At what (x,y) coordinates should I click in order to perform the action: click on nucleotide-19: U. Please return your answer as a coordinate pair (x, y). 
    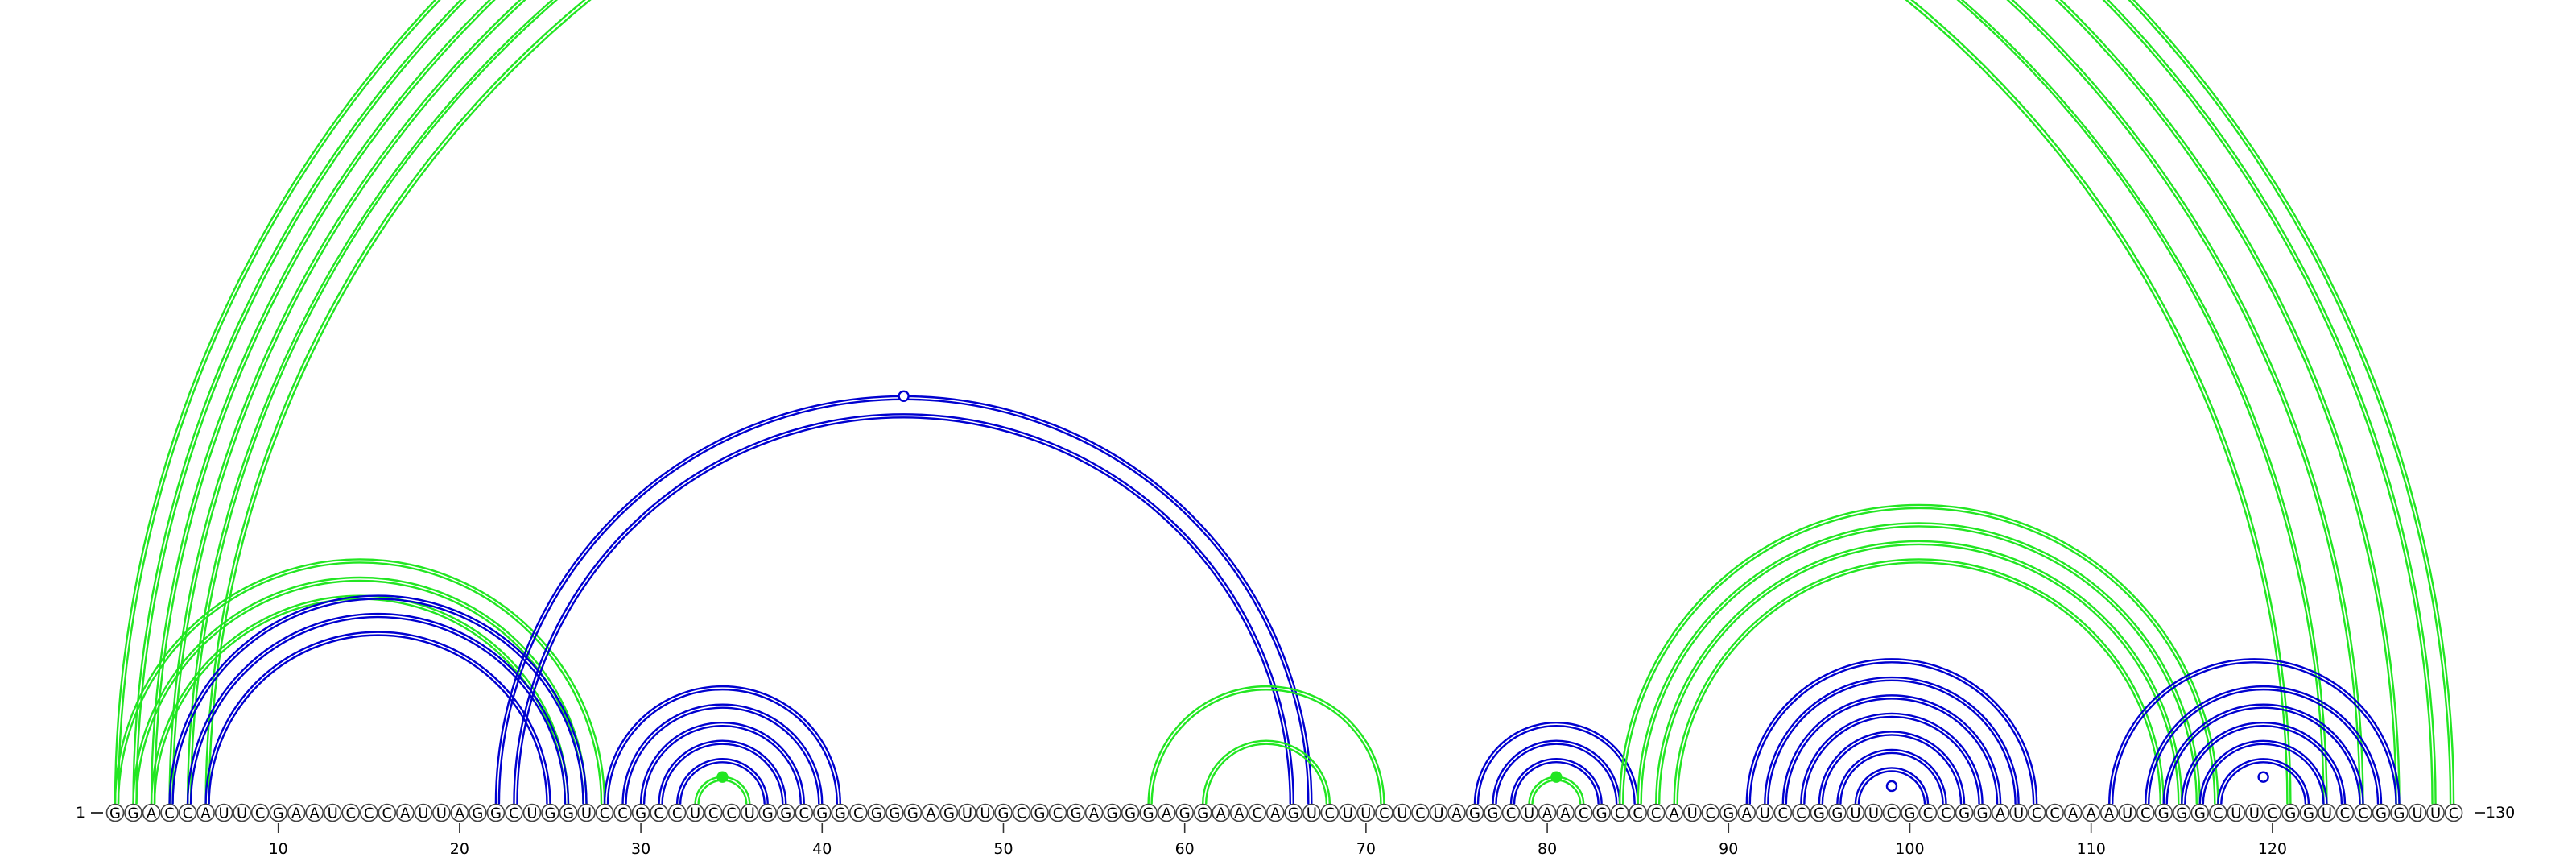
    Looking at the image, I should click on (442, 812).